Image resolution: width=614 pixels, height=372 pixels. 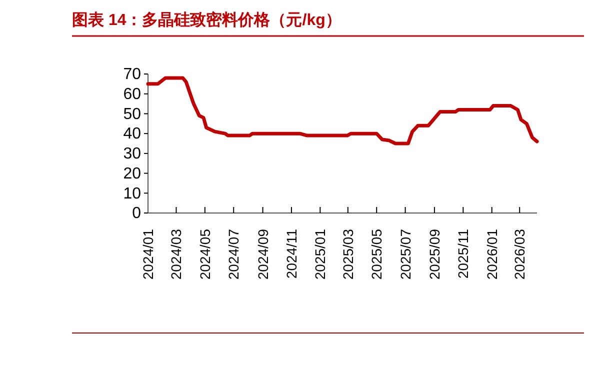 I want to click on y-tick-label: 70, so click(x=132, y=75).